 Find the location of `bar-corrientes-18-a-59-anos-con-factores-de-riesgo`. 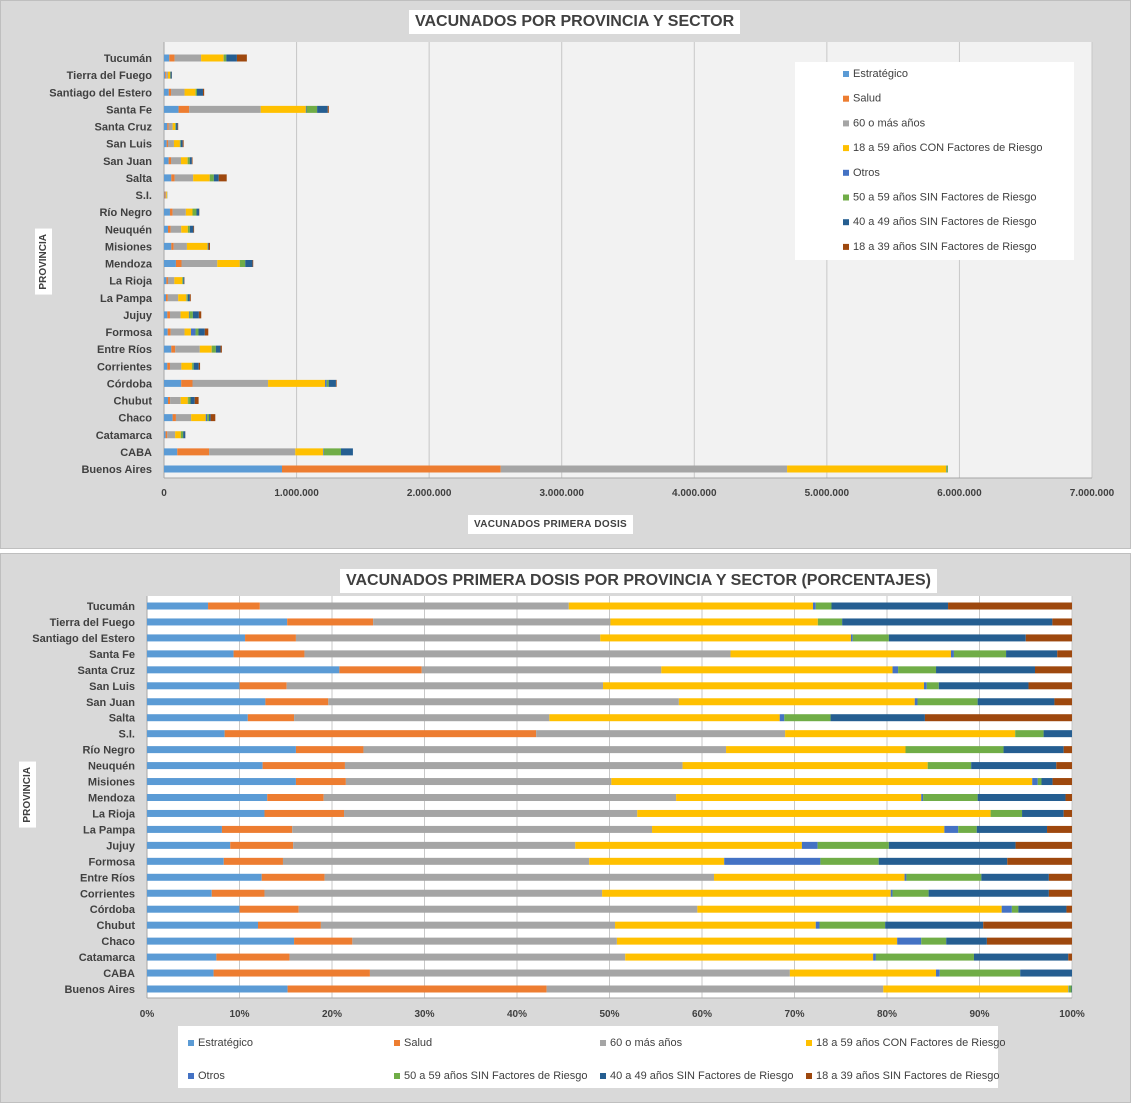

bar-corrientes-18-a-59-anos-con-factores-de-riesgo is located at coordinates (746, 893).